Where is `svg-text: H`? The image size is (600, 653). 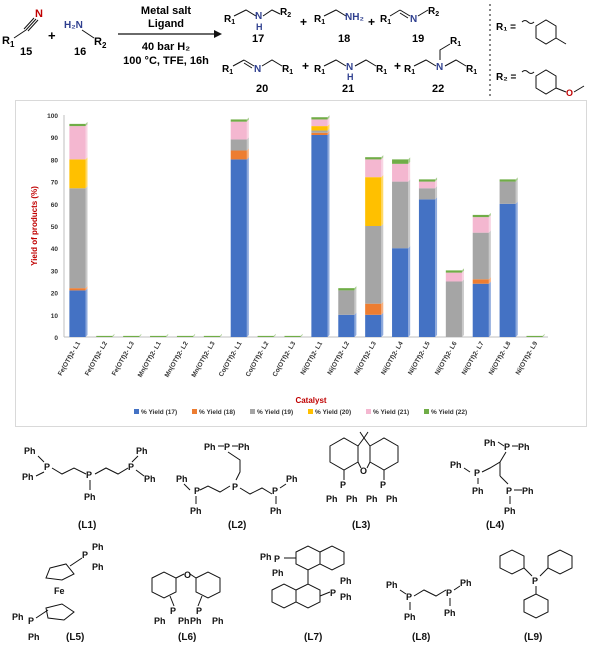 svg-text: H is located at coordinates (350, 77).